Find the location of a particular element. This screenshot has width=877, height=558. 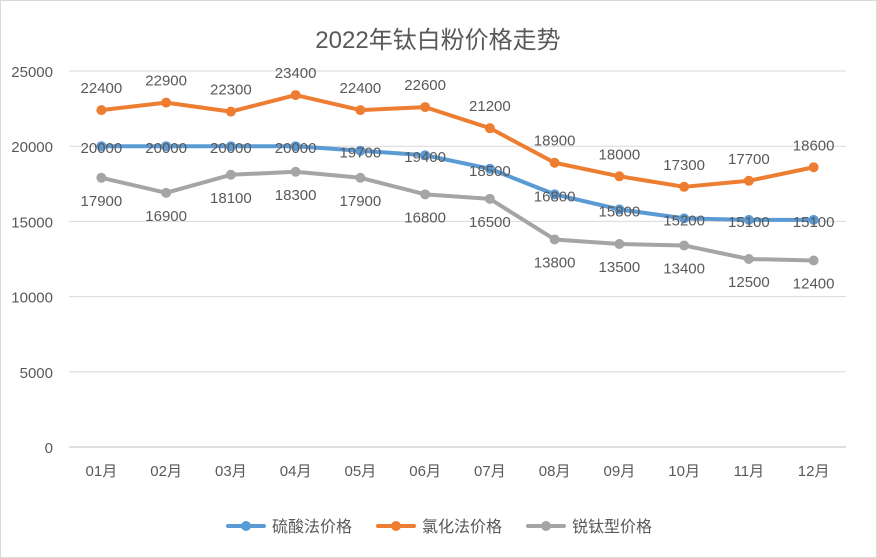

data-label: 17700 is located at coordinates (749, 159).